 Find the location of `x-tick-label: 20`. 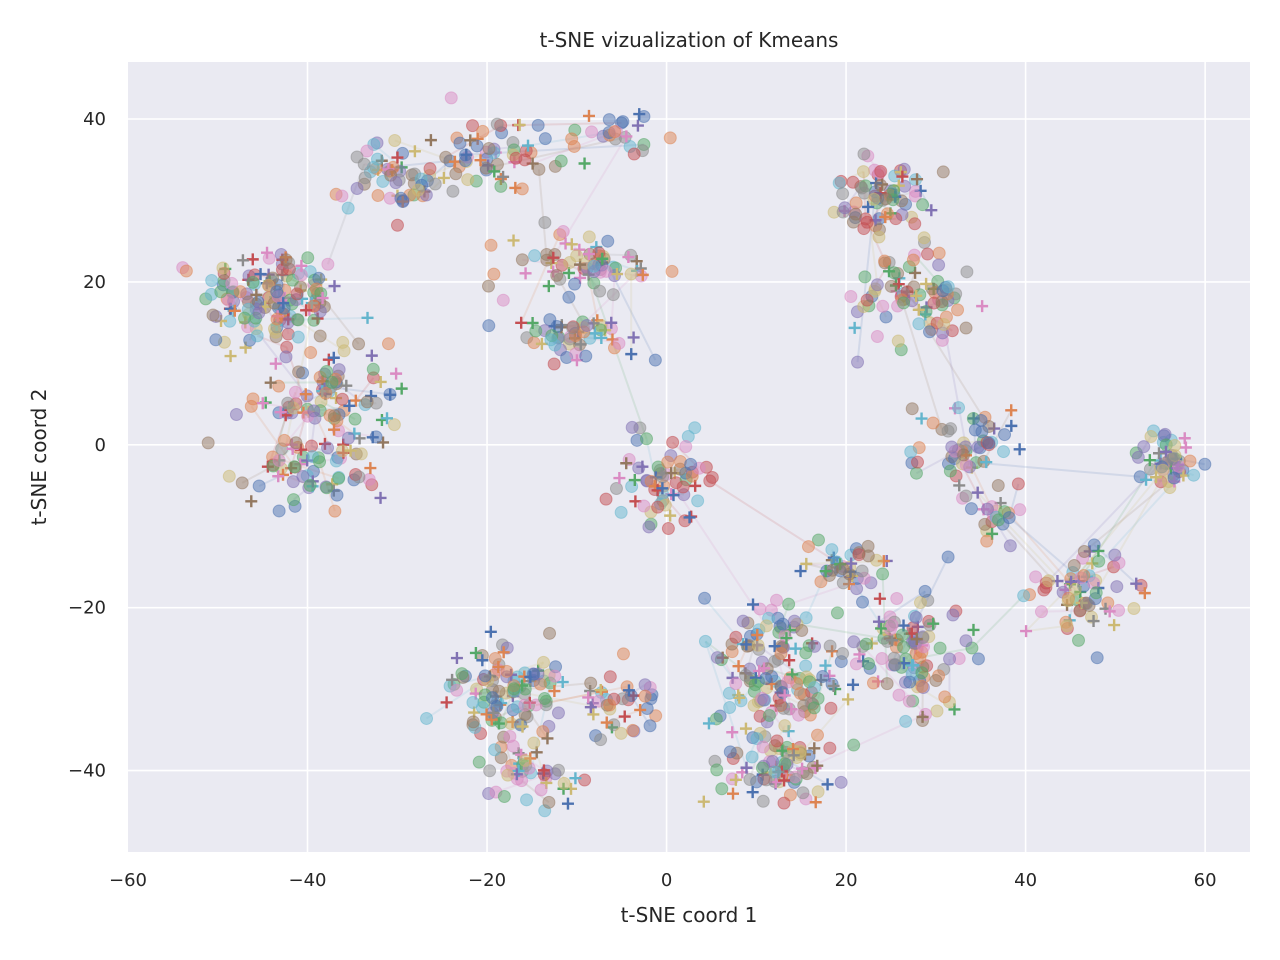

x-tick-label: 20 is located at coordinates (846, 880).